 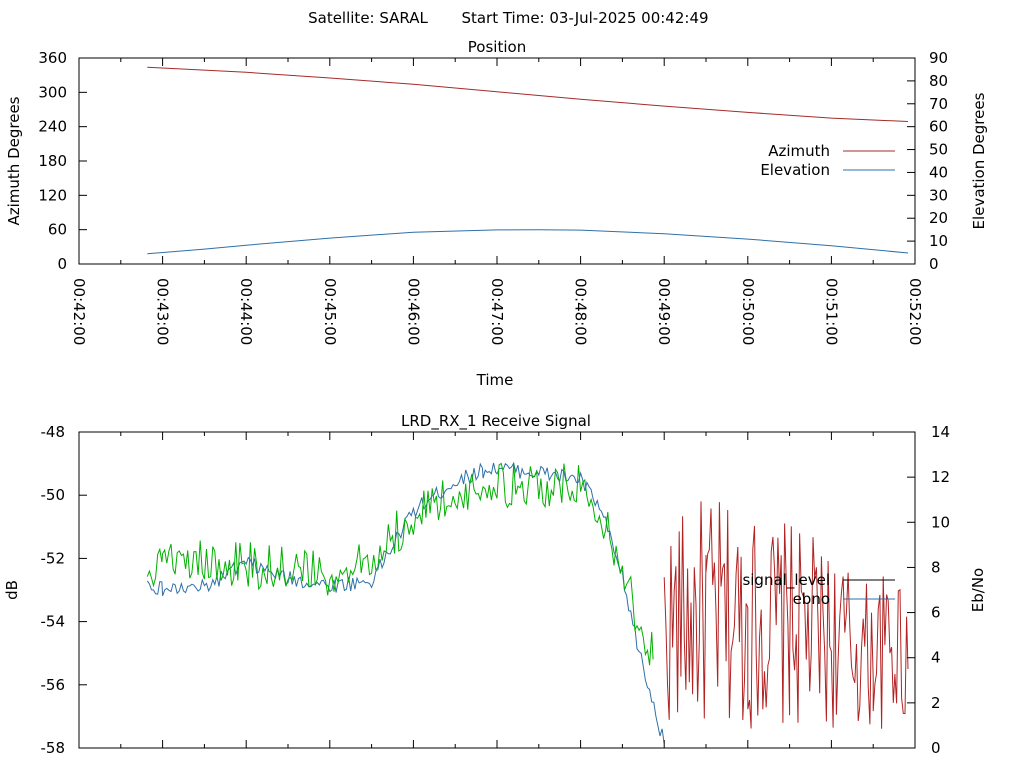 I want to click on receive-signal-y-axis-label: dB, so click(x=12, y=590).